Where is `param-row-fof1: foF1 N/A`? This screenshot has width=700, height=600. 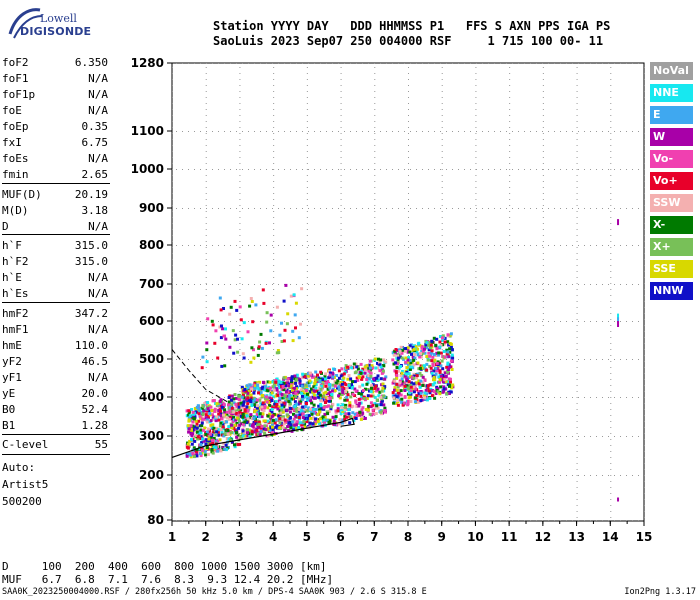 param-row-fof1: foF1 N/A is located at coordinates (55, 80).